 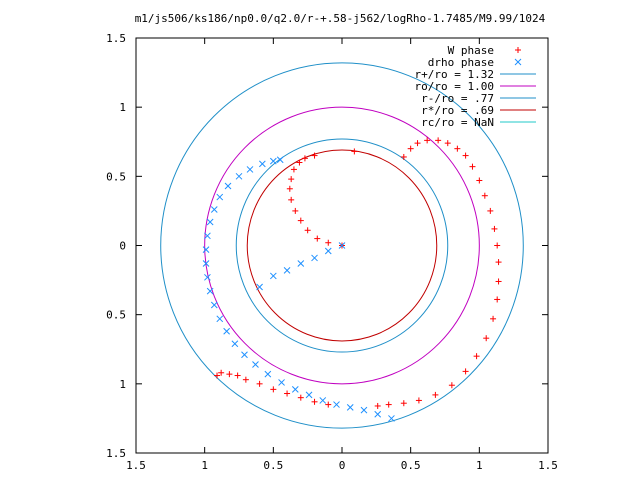 I want to click on legend-entry-r-ro-1-32: r+/ro = 1.32, so click(x=475, y=74).